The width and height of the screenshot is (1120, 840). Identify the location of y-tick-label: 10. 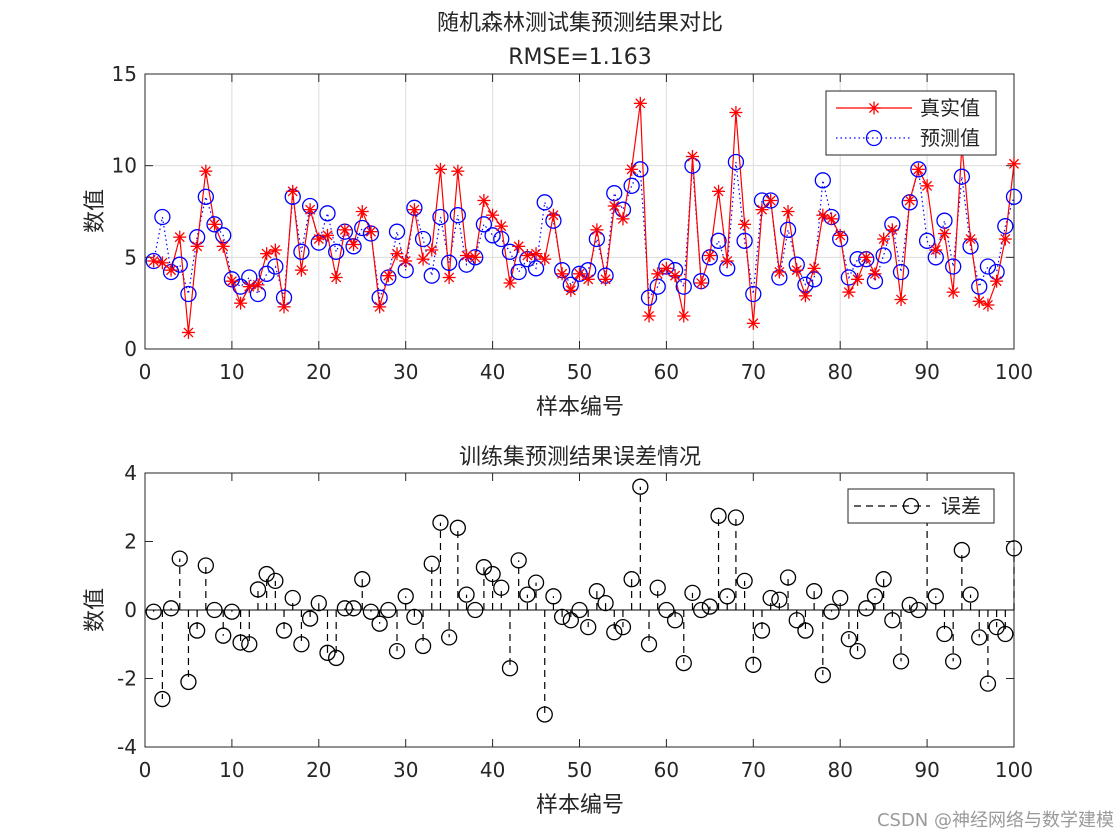
(124, 166).